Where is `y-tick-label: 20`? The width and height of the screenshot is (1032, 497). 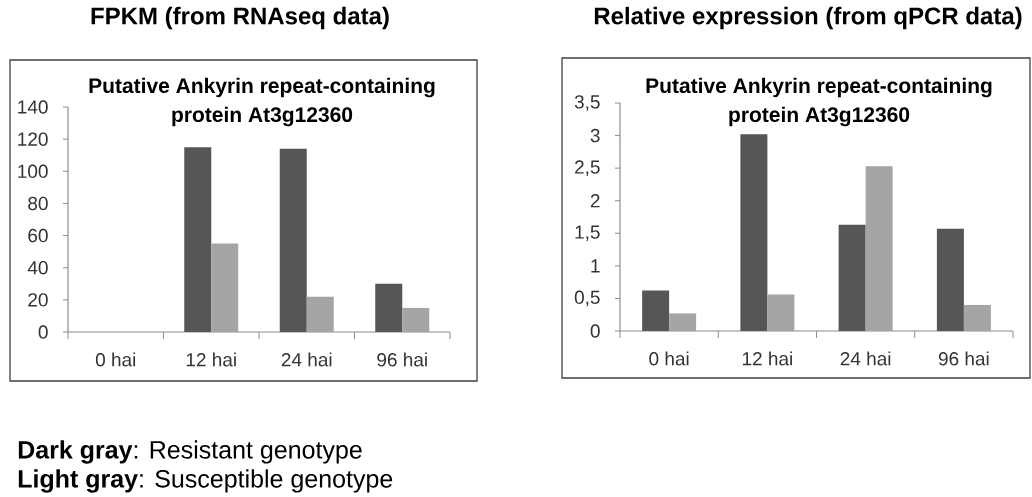
y-tick-label: 20 is located at coordinates (38, 300).